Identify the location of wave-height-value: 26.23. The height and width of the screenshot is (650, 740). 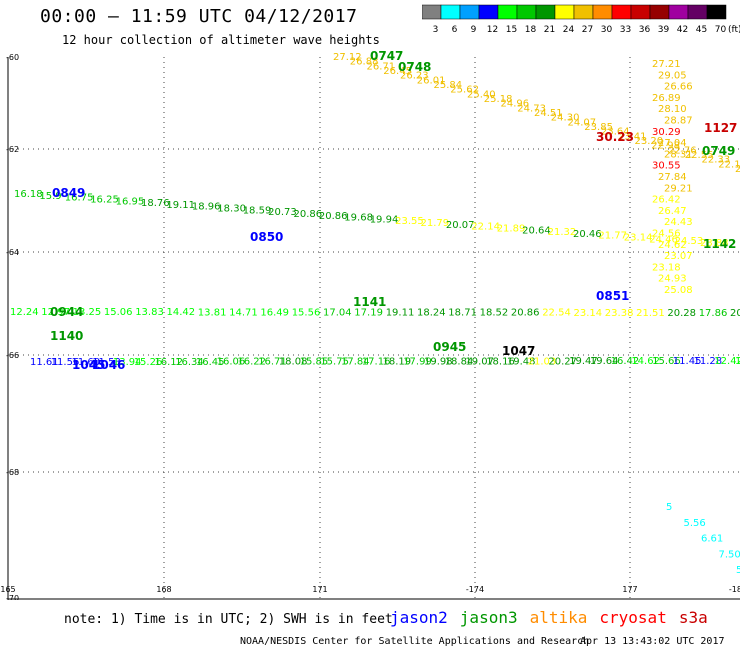
(414, 76).